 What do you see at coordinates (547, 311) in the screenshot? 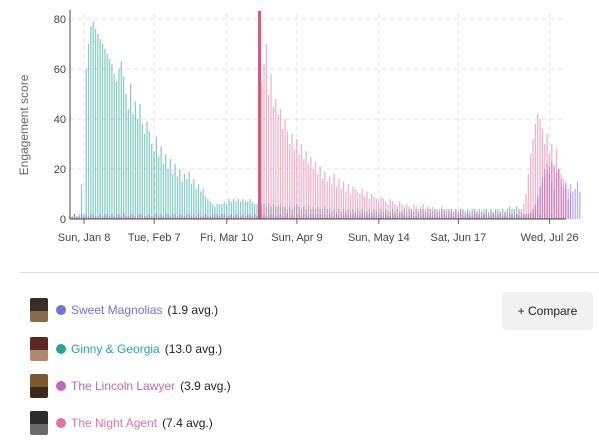
I see `compare-button: + Compare` at bounding box center [547, 311].